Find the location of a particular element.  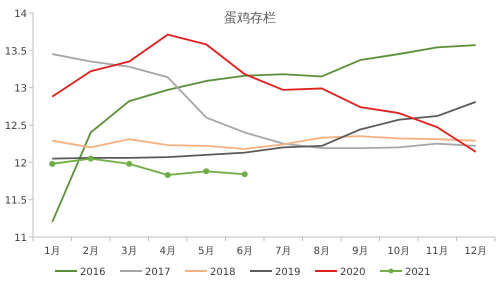

y-tick-label: 14 is located at coordinates (20, 14).